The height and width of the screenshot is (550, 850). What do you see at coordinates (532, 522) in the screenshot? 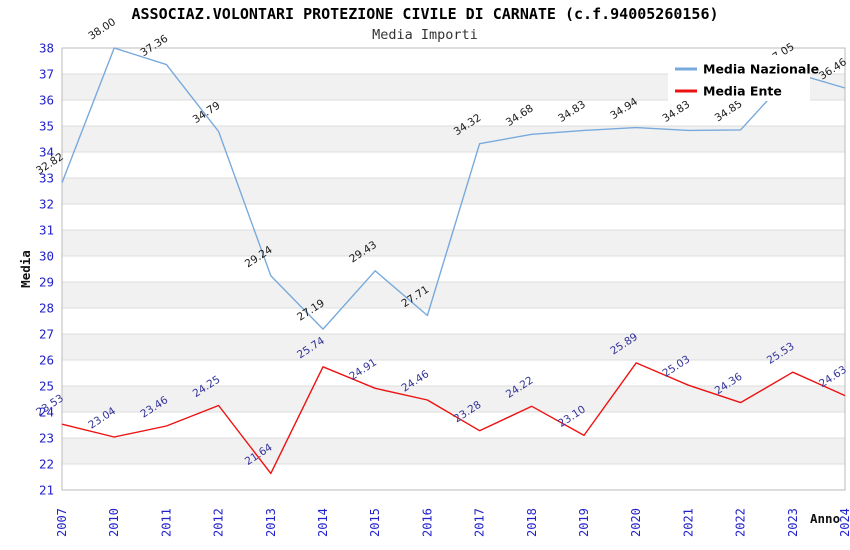
I see `x-tick-label: 2018` at bounding box center [532, 522].